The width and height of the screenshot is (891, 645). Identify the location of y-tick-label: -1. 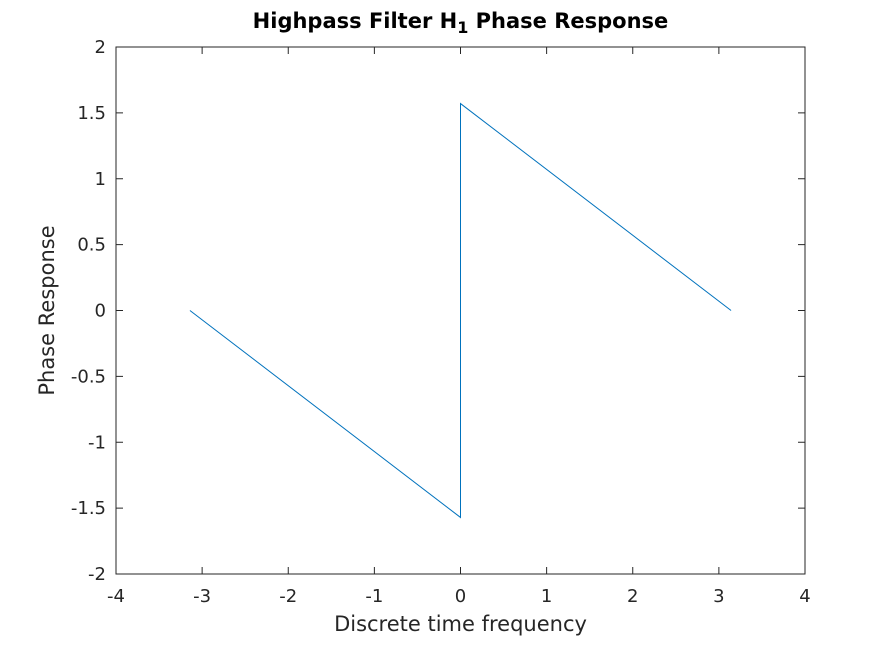
(97, 442).